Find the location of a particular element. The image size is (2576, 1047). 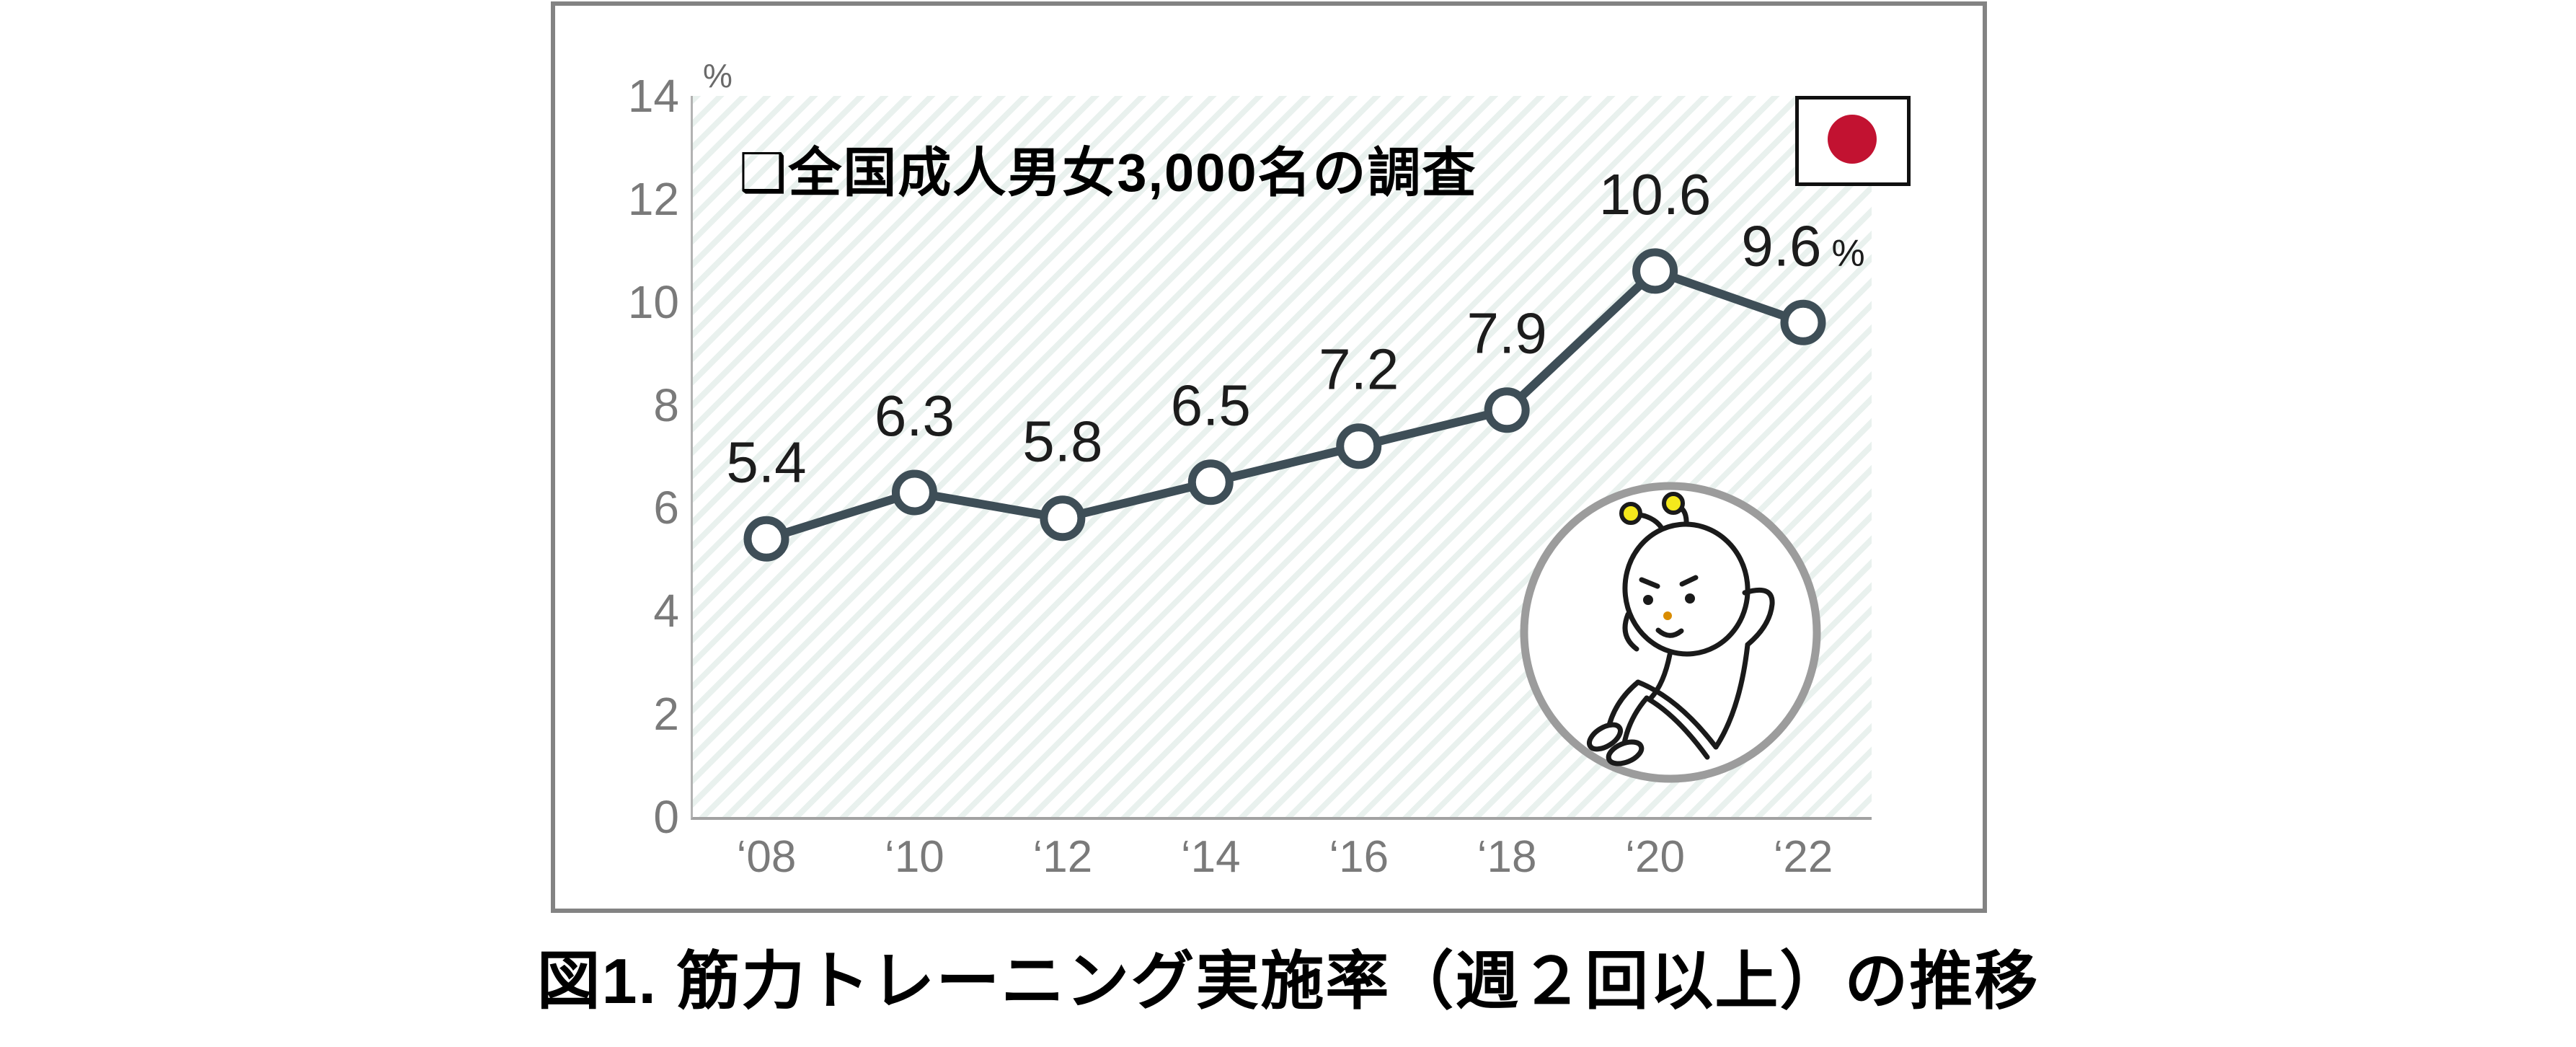

japan-flag-icon is located at coordinates (1853, 141).